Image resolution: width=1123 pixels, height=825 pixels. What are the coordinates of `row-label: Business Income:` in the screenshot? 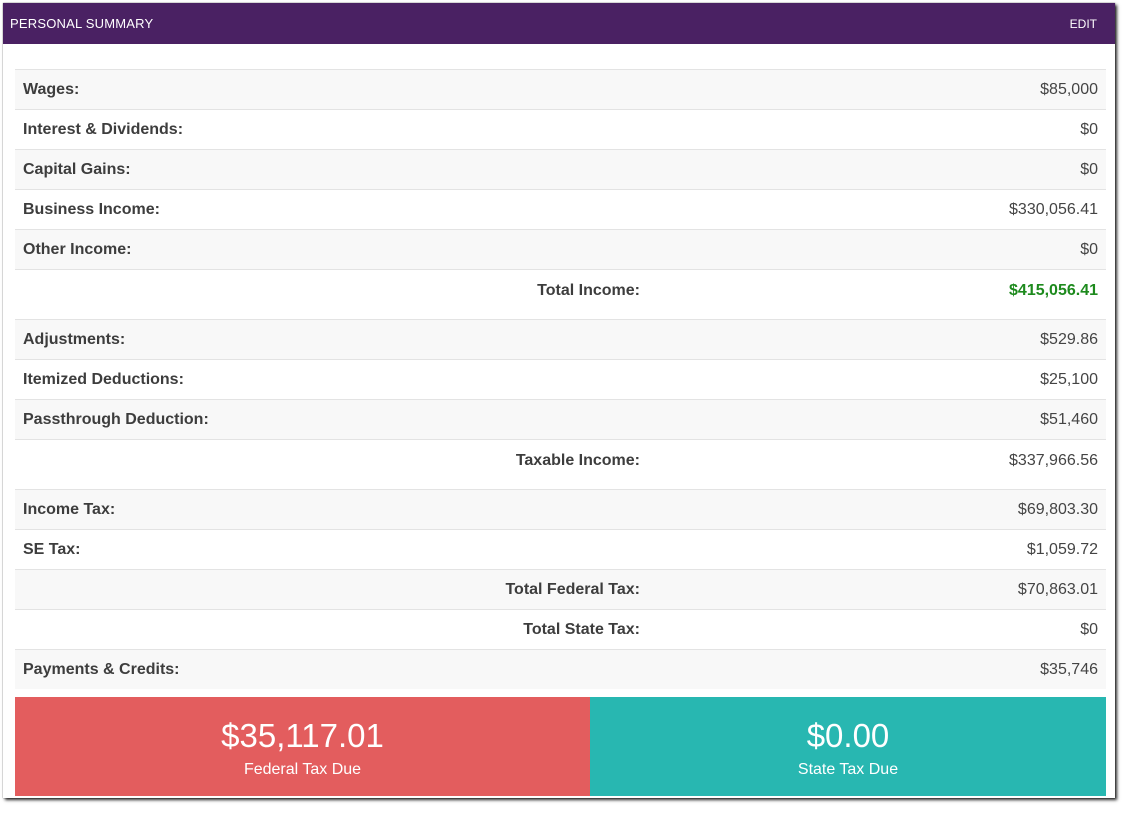 It's located at (91, 209).